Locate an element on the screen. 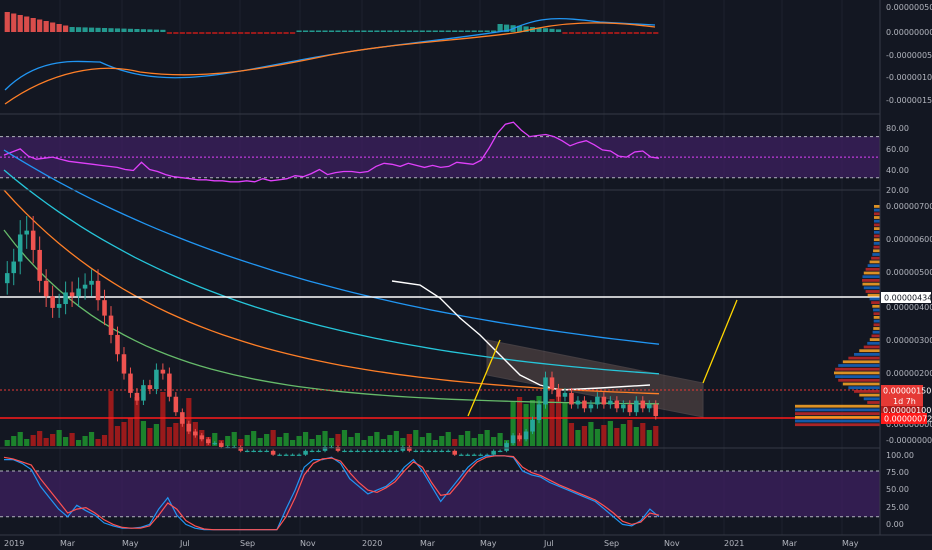 This screenshot has width=932, height=550. red-level-tag is located at coordinates (904, 418).